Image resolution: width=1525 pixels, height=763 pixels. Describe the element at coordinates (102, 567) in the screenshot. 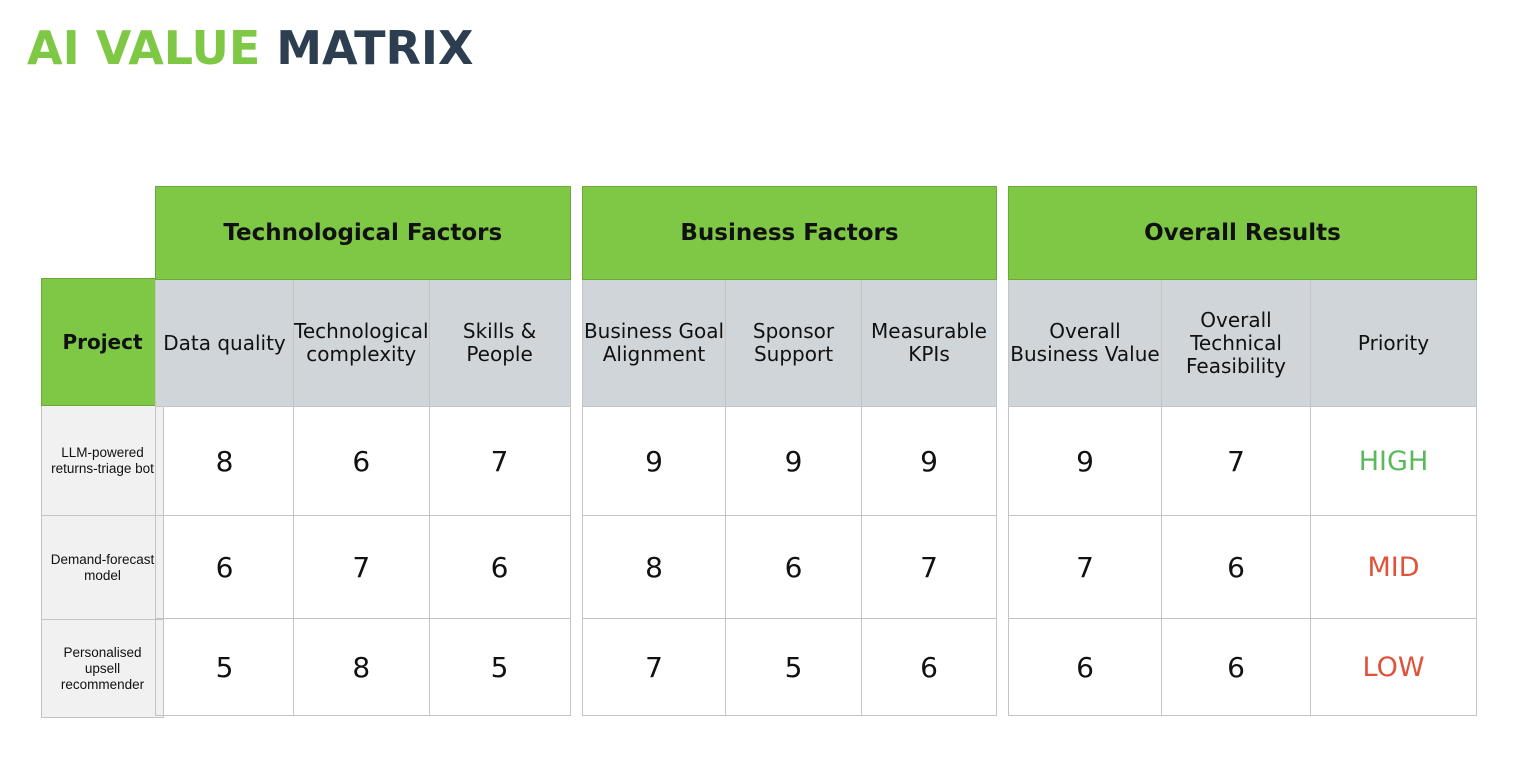

I see `project-name: Demand-forecast model` at that location.